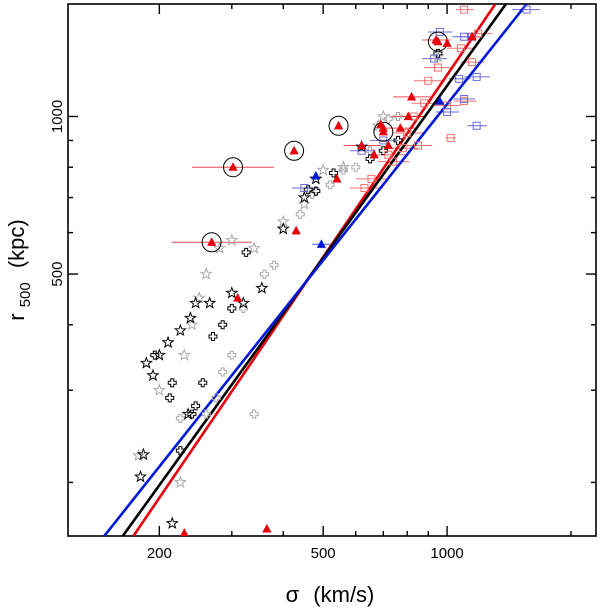  I want to click on x-tick-label: 500, so click(323, 553).